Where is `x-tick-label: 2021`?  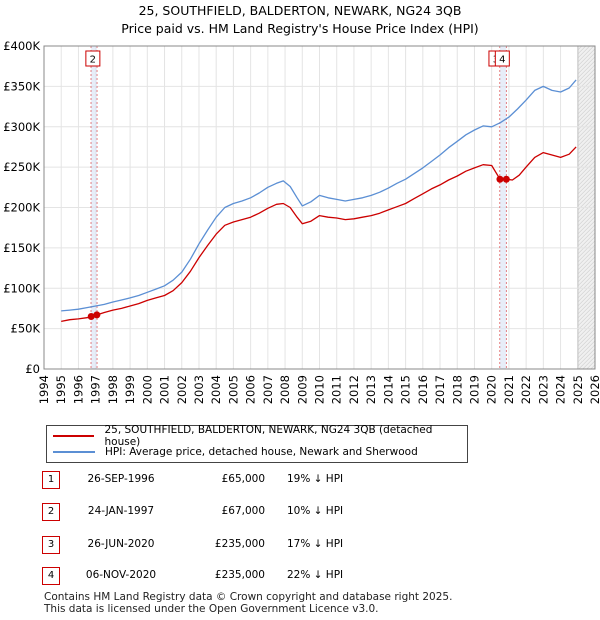
x-tick-label: 2021 is located at coordinates (509, 389).